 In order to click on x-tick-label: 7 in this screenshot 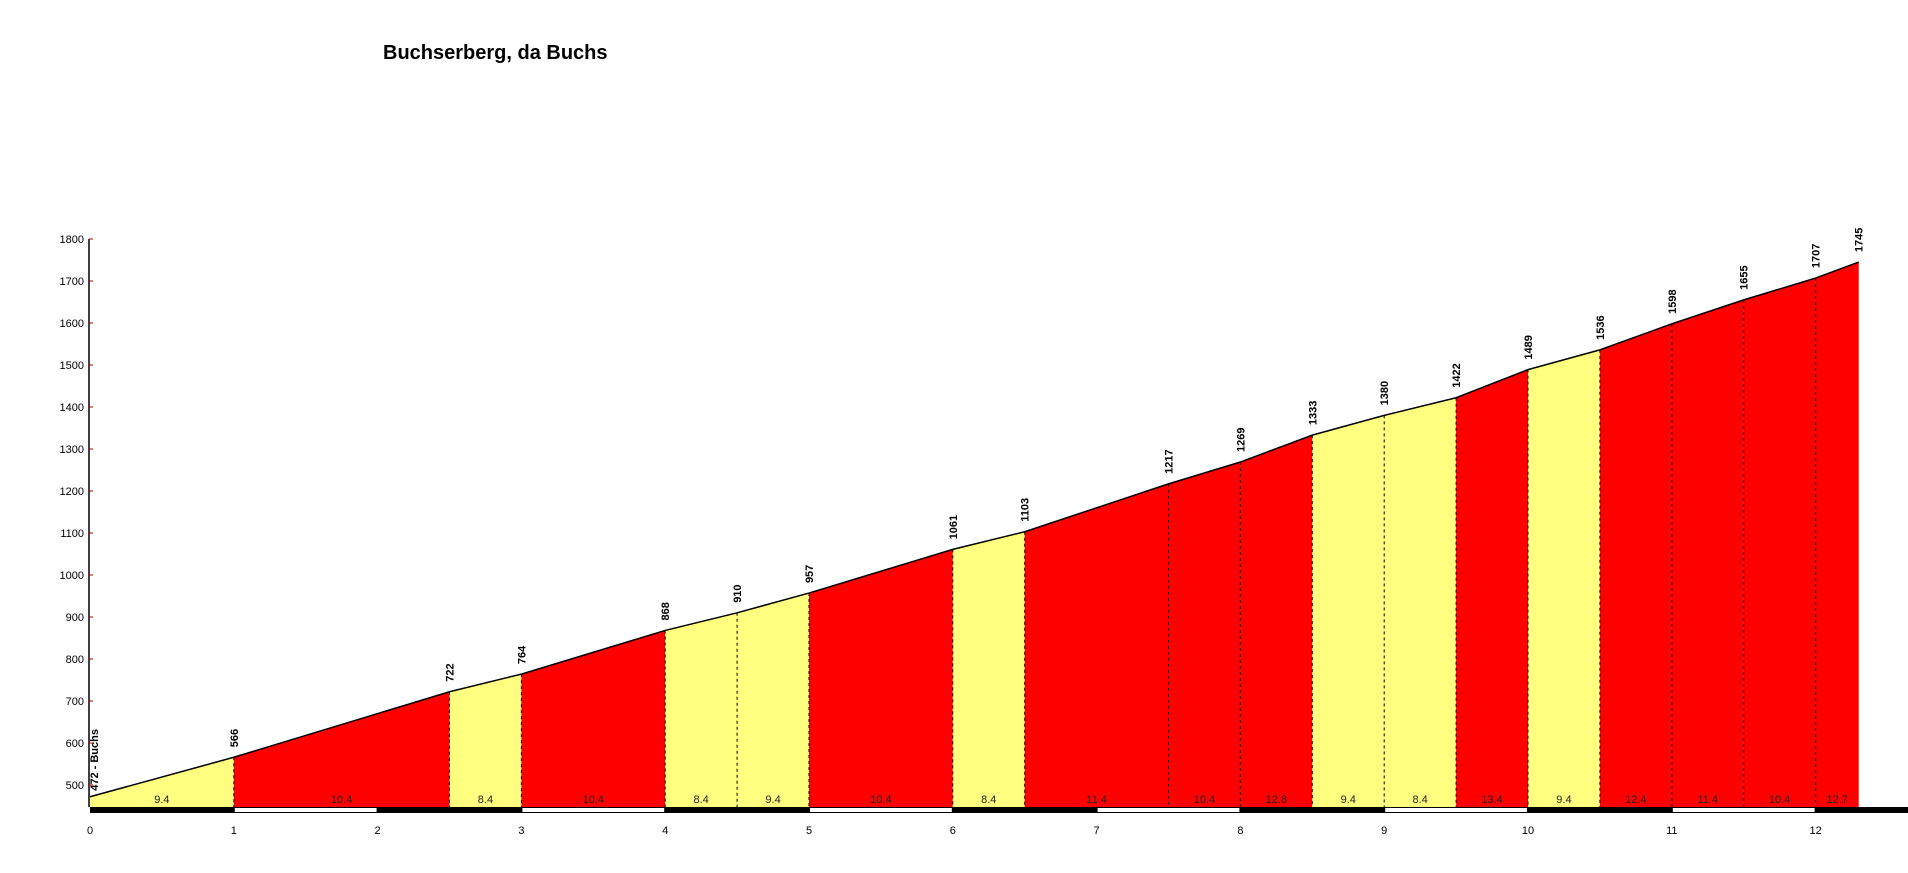, I will do `click(1097, 831)`.